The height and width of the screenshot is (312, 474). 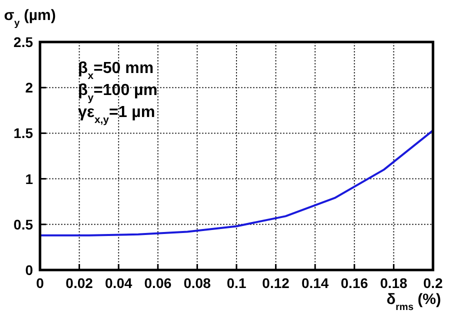 What do you see at coordinates (158, 283) in the screenshot?
I see `x-tick-label: 0.06` at bounding box center [158, 283].